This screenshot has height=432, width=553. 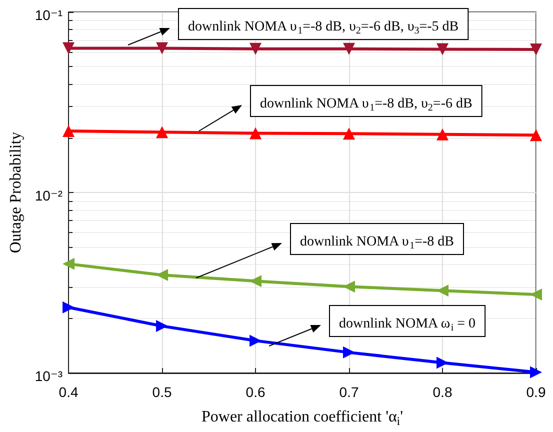 What do you see at coordinates (48, 15) in the screenshot?
I see `y-tick-label: 10⁻¹` at bounding box center [48, 15].